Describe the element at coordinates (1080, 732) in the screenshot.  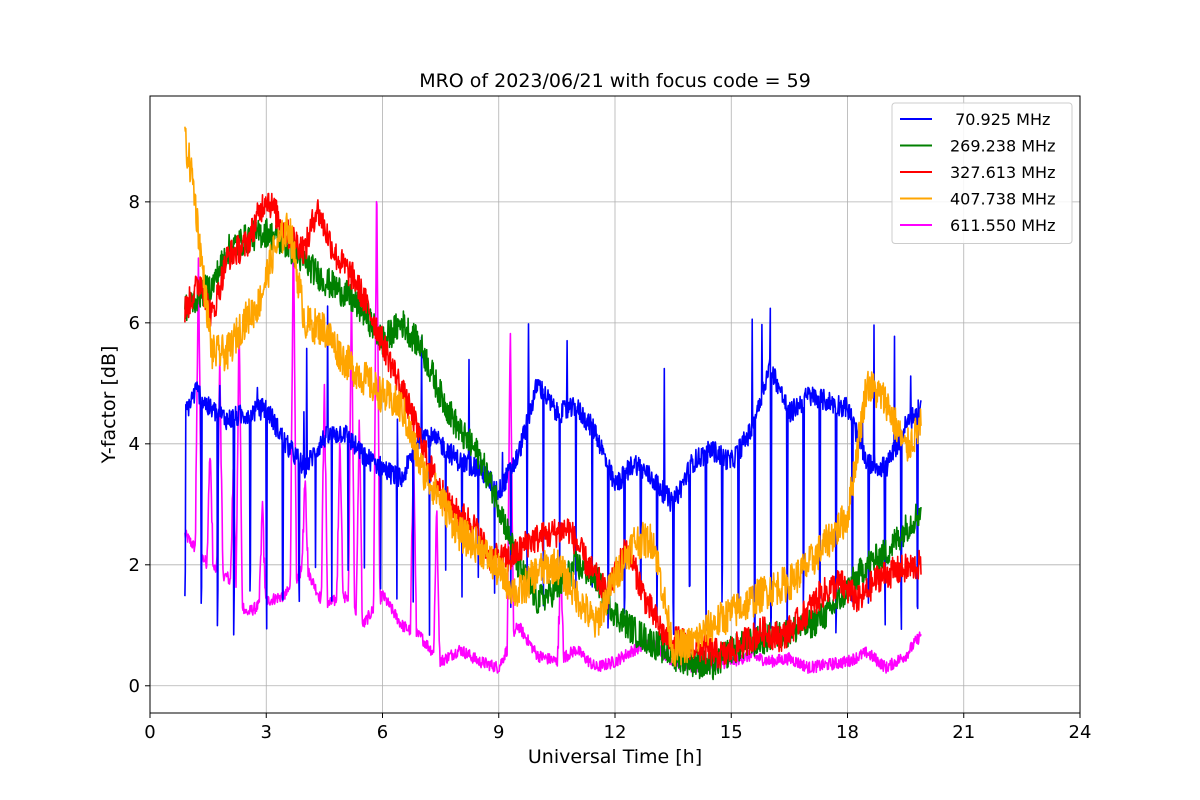
I see `x-tick-label: 24` at that location.